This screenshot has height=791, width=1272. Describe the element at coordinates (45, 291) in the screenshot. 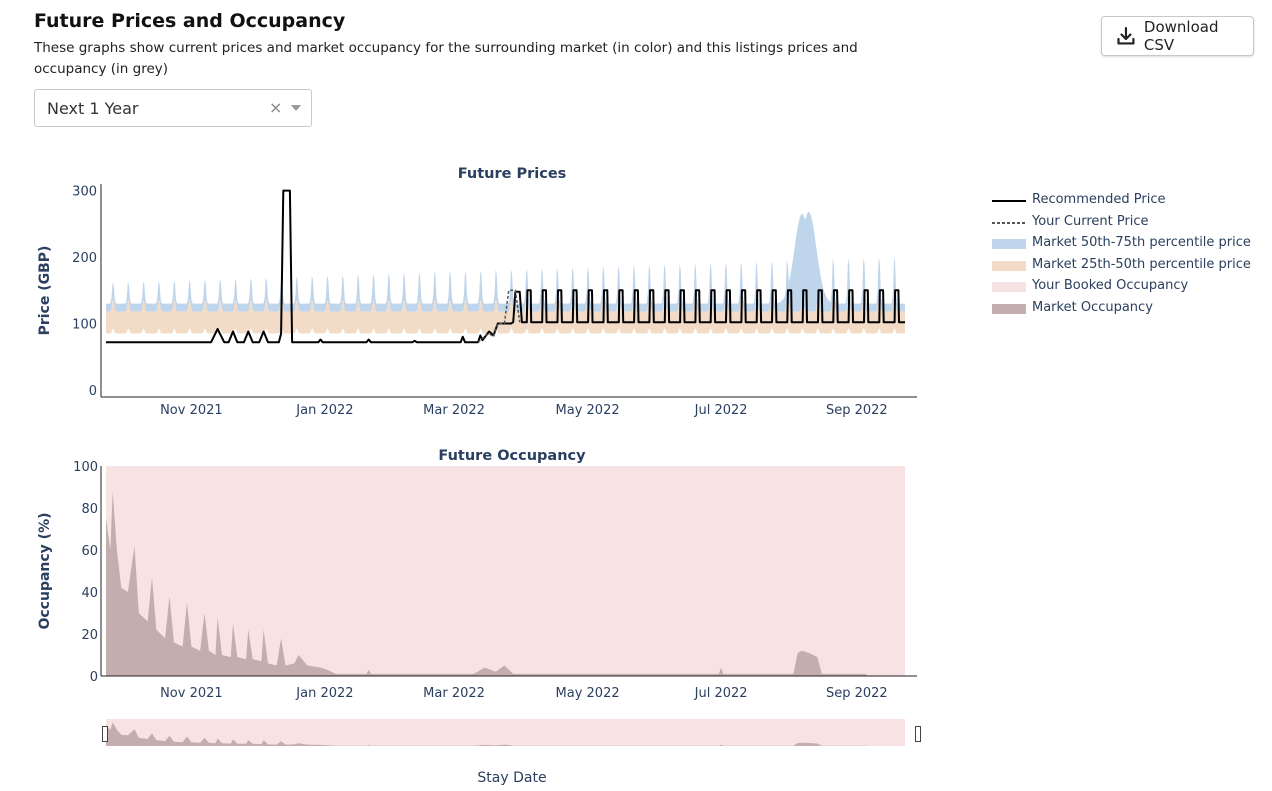

I see `price-y-axis-label: Price (GBP)` at that location.